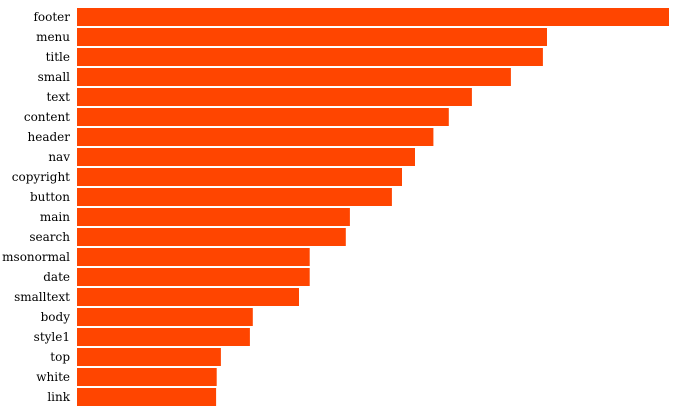 The width and height of the screenshot is (685, 413). I want to click on bar-main, so click(213, 217).